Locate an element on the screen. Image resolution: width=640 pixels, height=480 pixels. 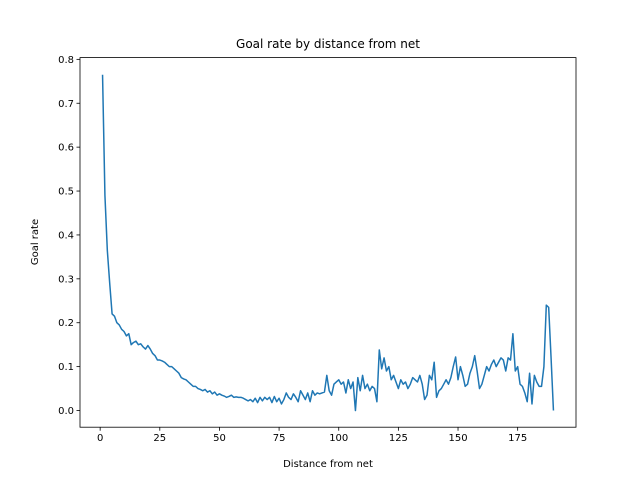
x-tick-label: 50 is located at coordinates (219, 438).